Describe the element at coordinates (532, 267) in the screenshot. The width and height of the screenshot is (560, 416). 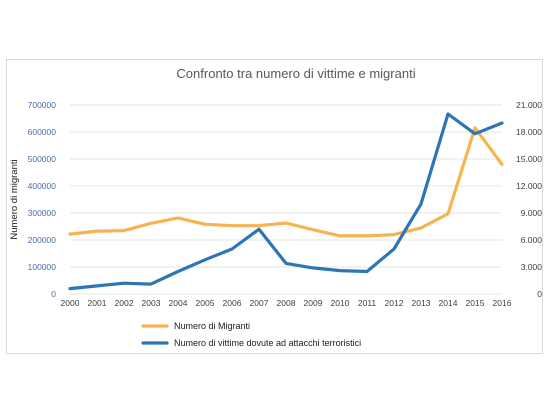
I see `y-right-tick-label: 3.000` at that location.